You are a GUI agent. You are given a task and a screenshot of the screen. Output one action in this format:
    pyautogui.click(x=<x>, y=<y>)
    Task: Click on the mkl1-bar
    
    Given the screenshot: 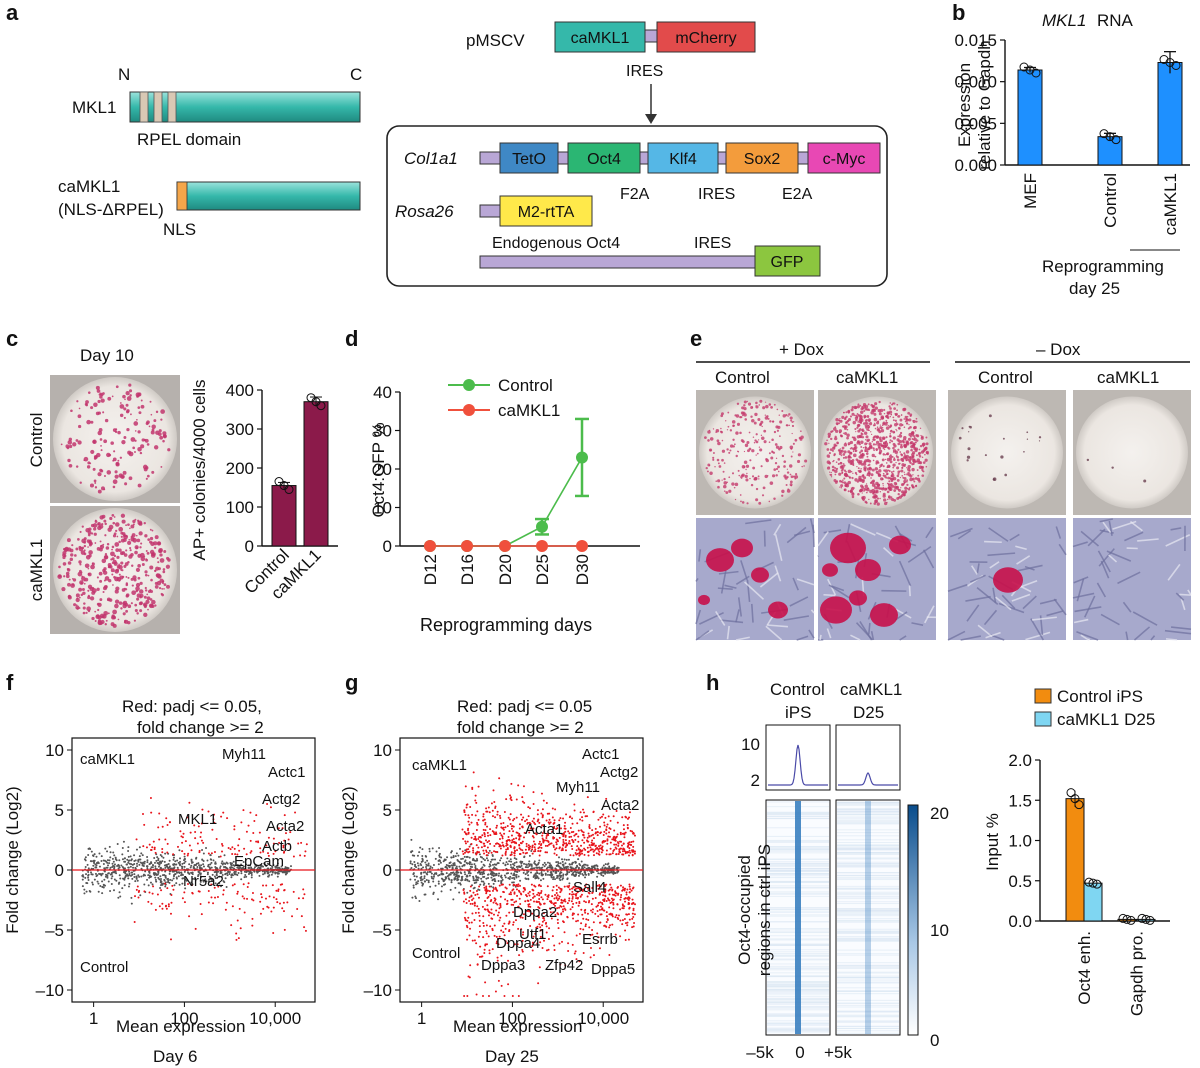 What is the action you would take?
    pyautogui.click(x=245, y=107)
    